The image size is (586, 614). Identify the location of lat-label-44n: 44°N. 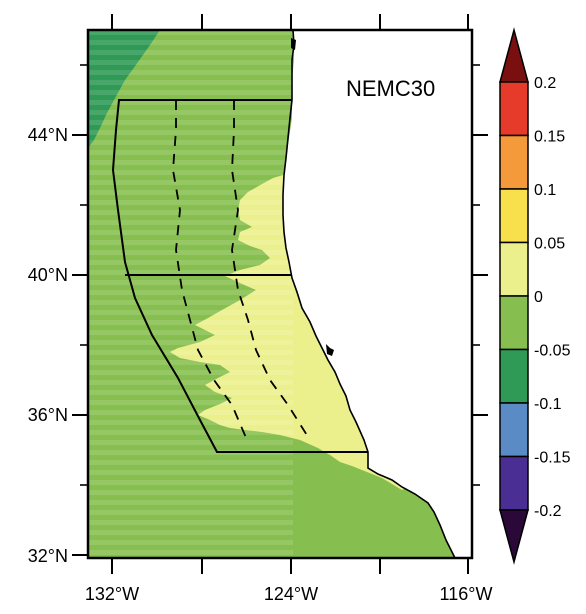
(48, 135).